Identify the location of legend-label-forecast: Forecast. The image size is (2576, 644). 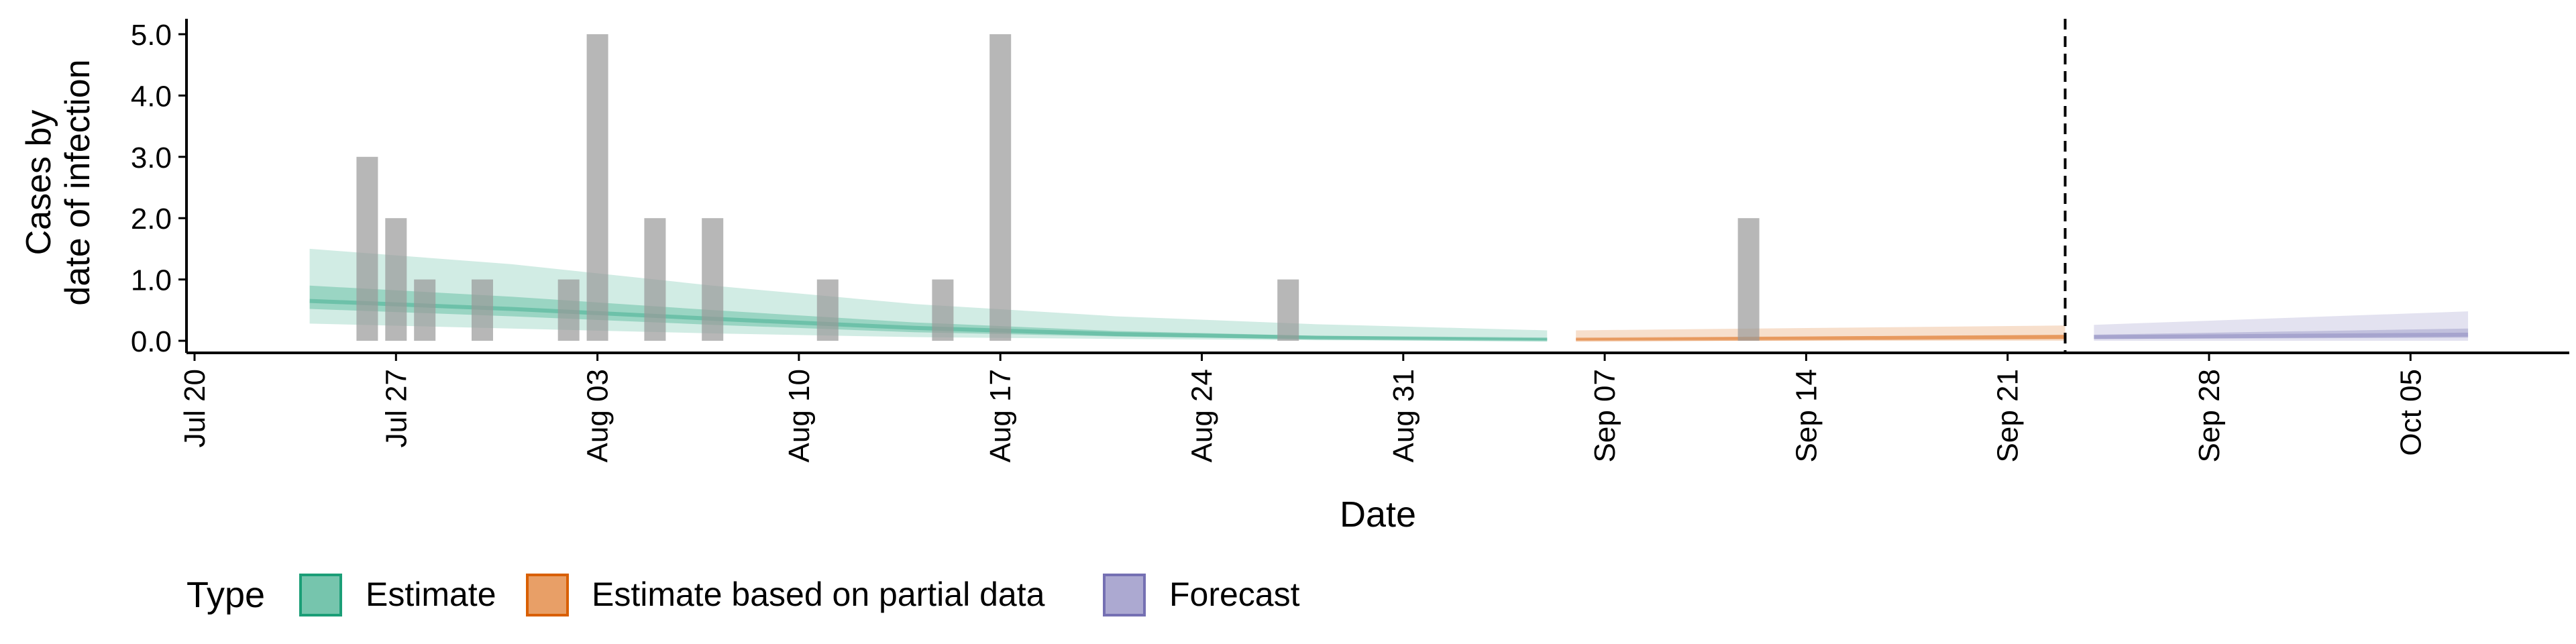
(1234, 594).